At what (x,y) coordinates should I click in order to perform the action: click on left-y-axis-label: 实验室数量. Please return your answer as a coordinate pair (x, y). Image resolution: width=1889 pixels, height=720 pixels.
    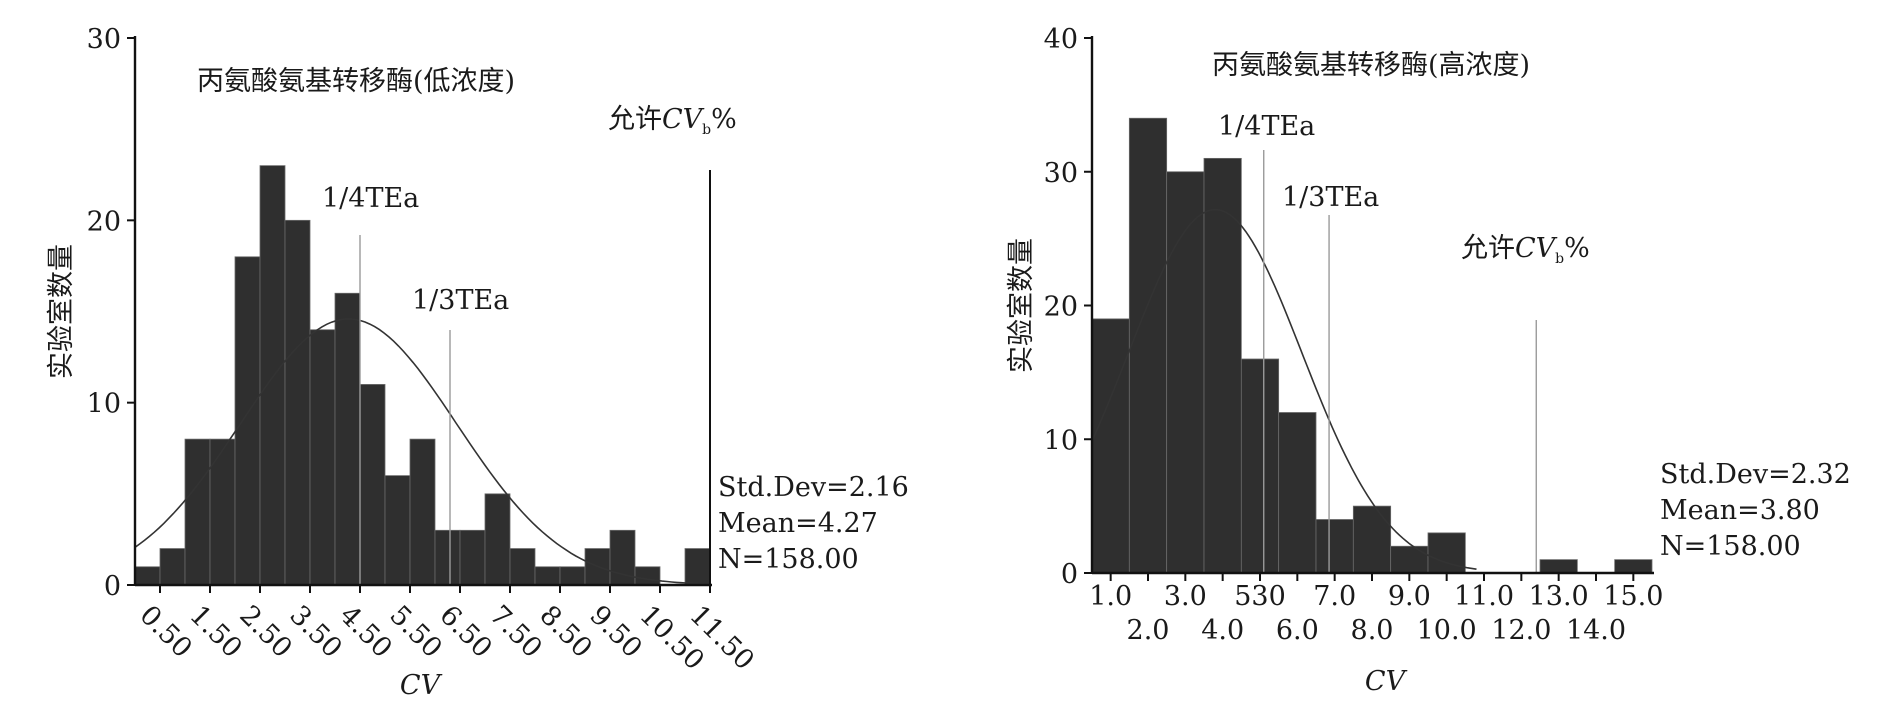
    Looking at the image, I should click on (61, 311).